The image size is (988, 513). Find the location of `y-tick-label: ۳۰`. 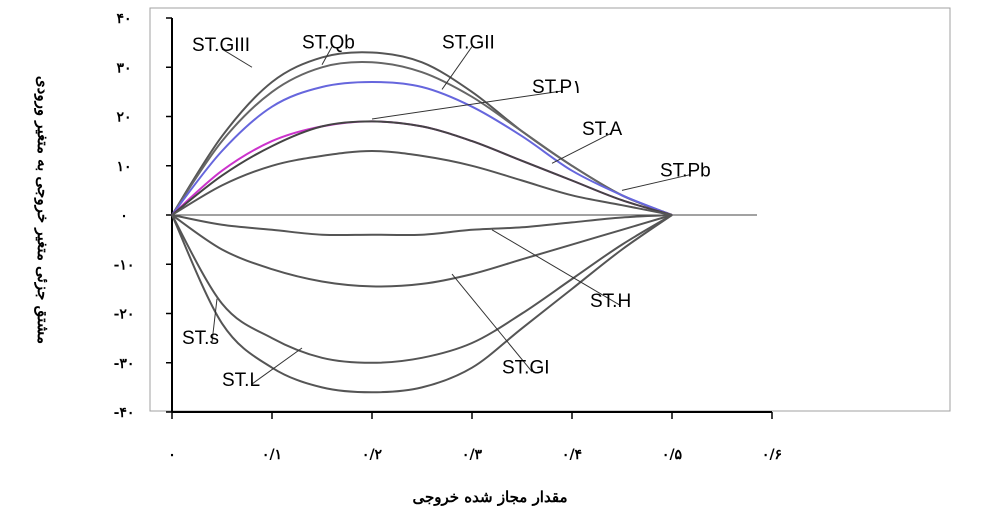

y-tick-label: ۳۰ is located at coordinates (123, 68).